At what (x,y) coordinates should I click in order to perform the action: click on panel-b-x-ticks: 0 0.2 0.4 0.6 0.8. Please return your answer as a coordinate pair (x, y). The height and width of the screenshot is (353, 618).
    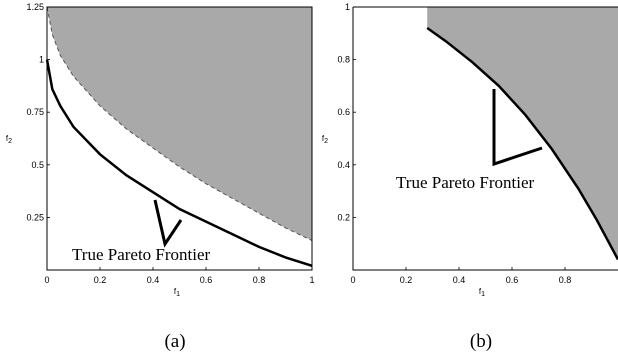
    Looking at the image, I should click on (460, 276).